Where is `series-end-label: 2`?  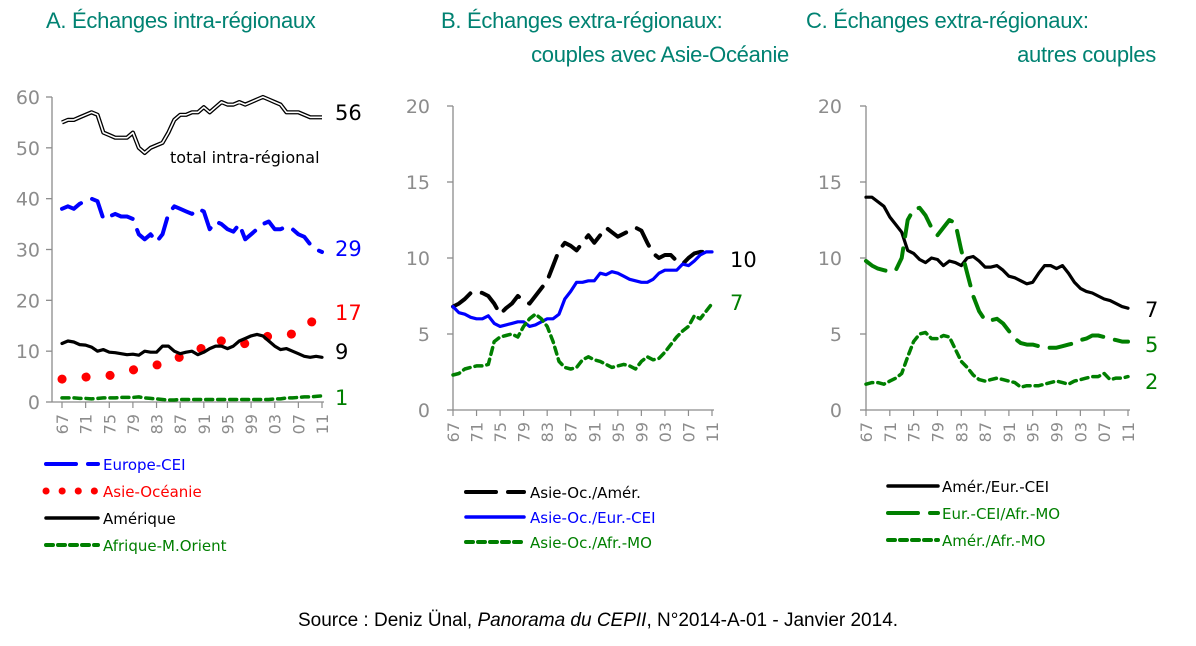 series-end-label: 2 is located at coordinates (1151, 382).